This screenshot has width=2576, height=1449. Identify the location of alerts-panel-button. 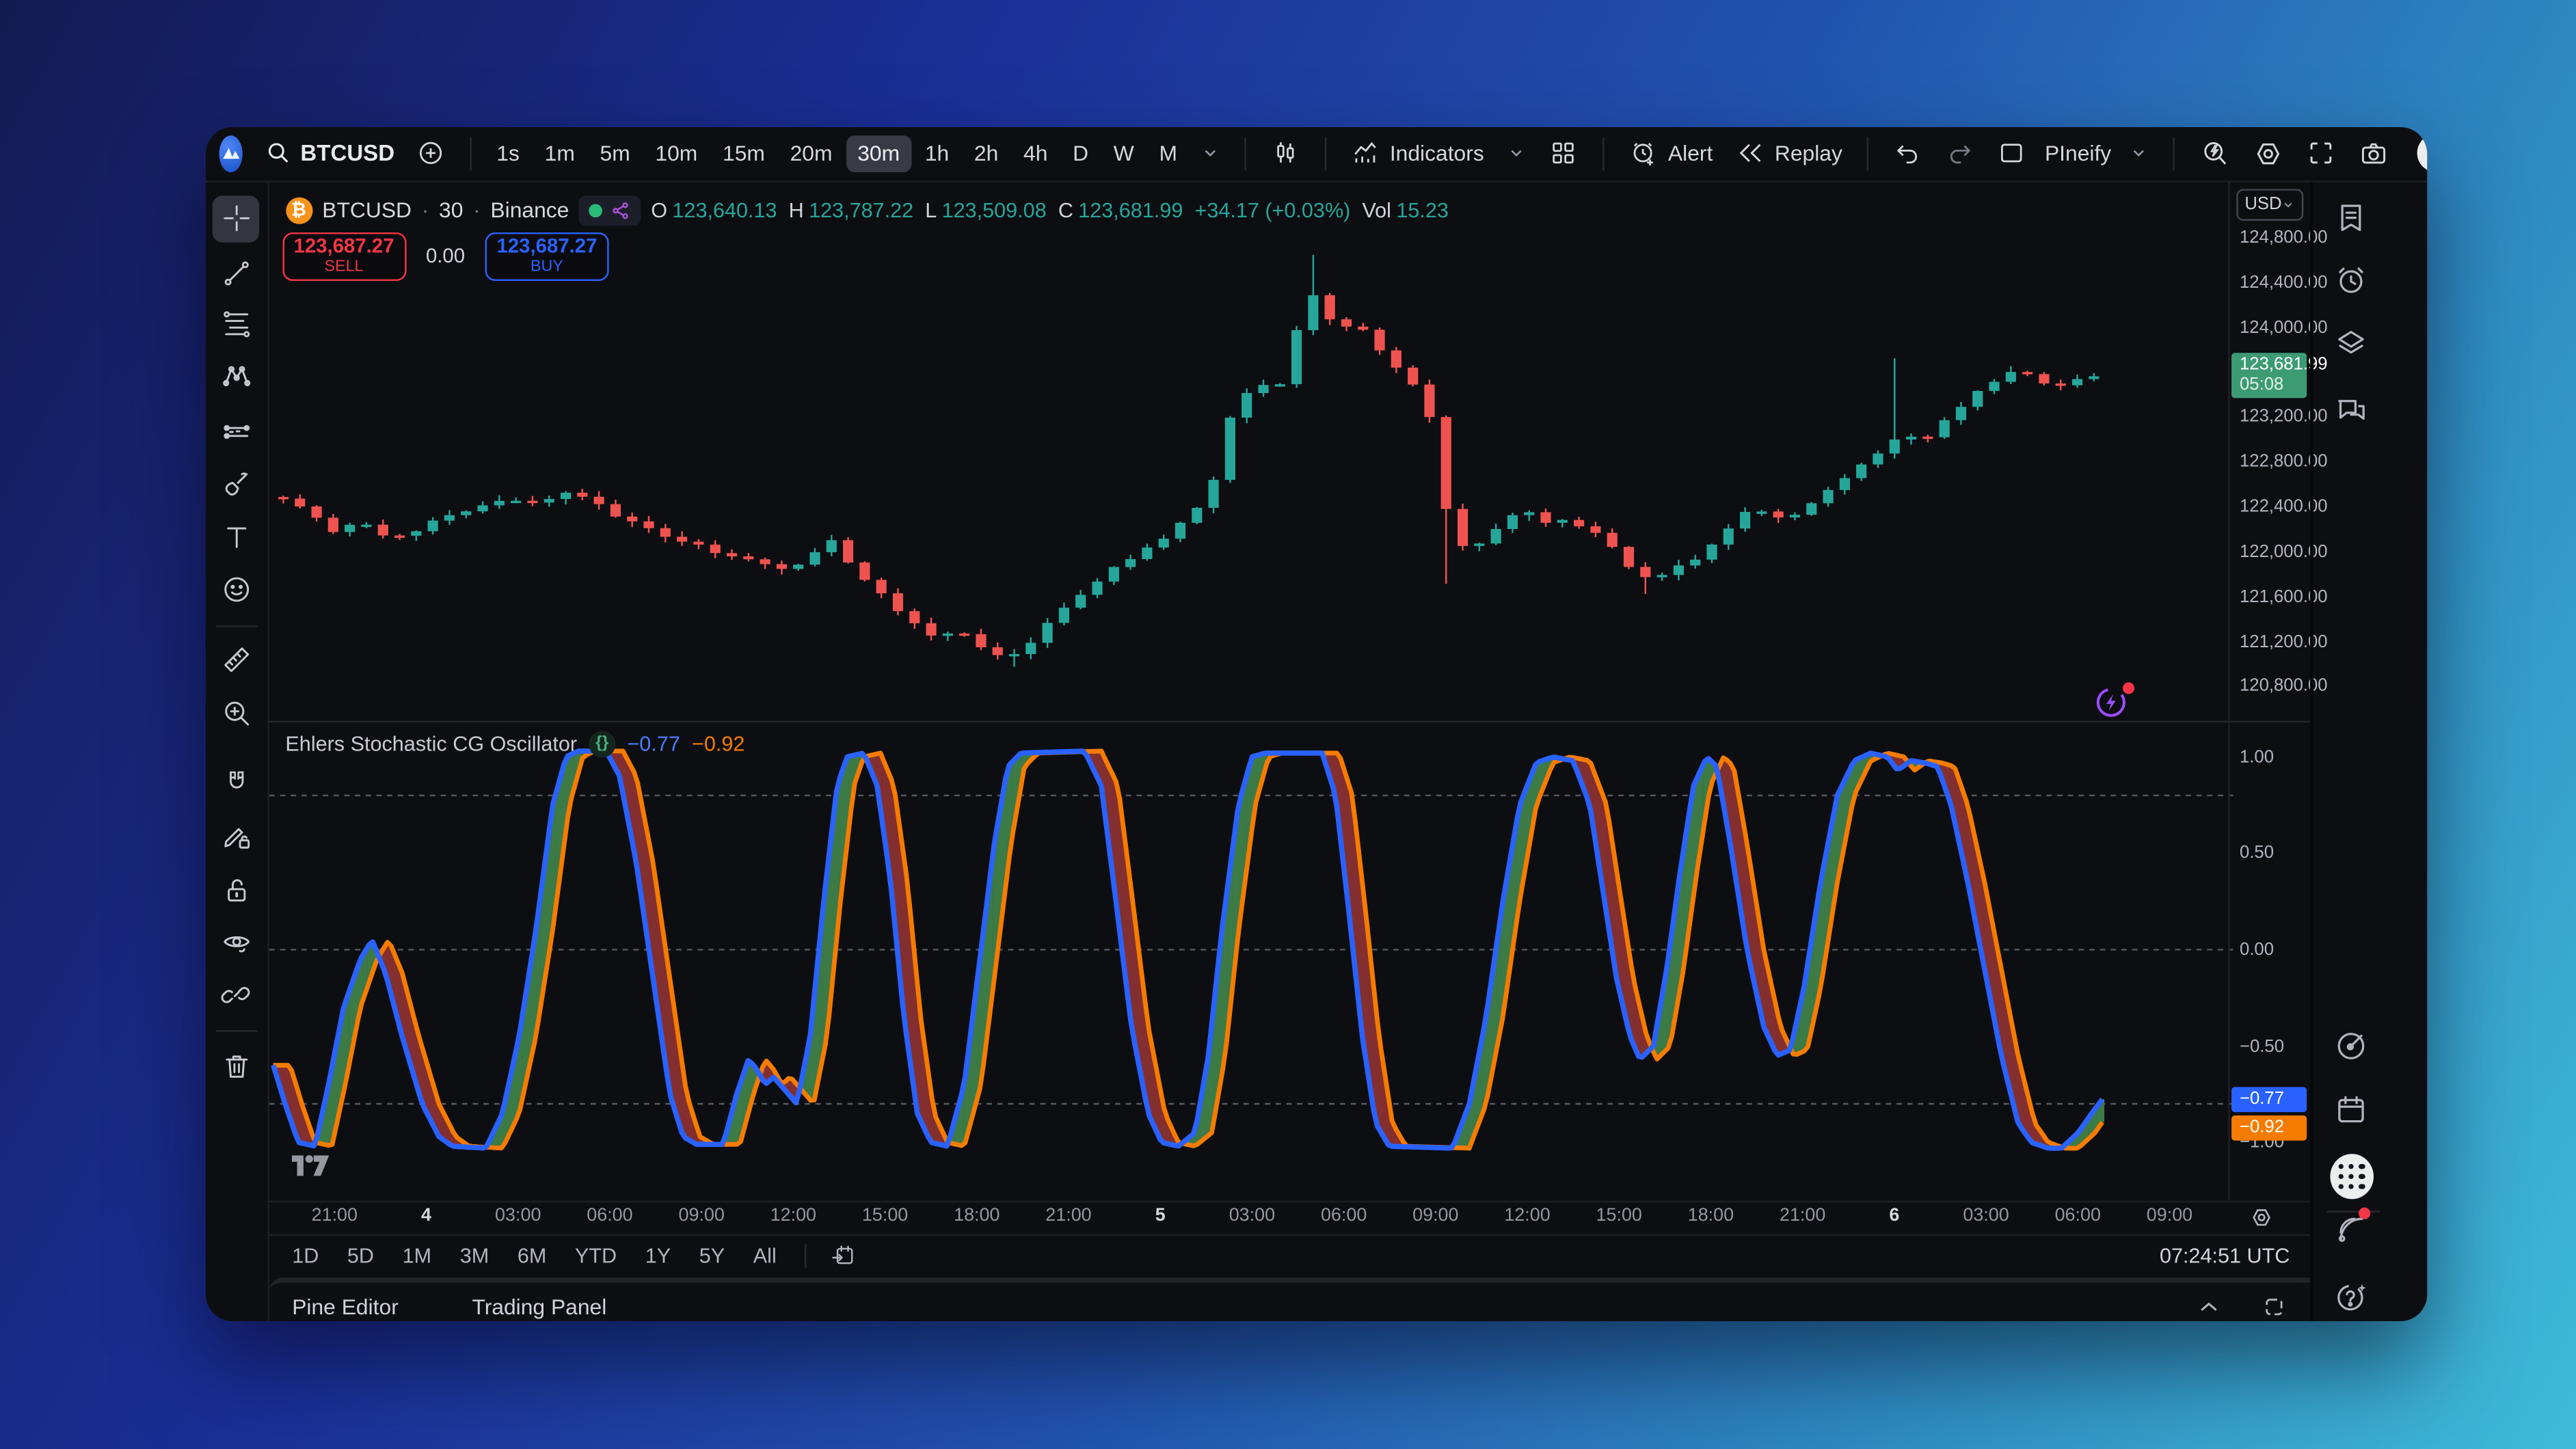
(2352, 280).